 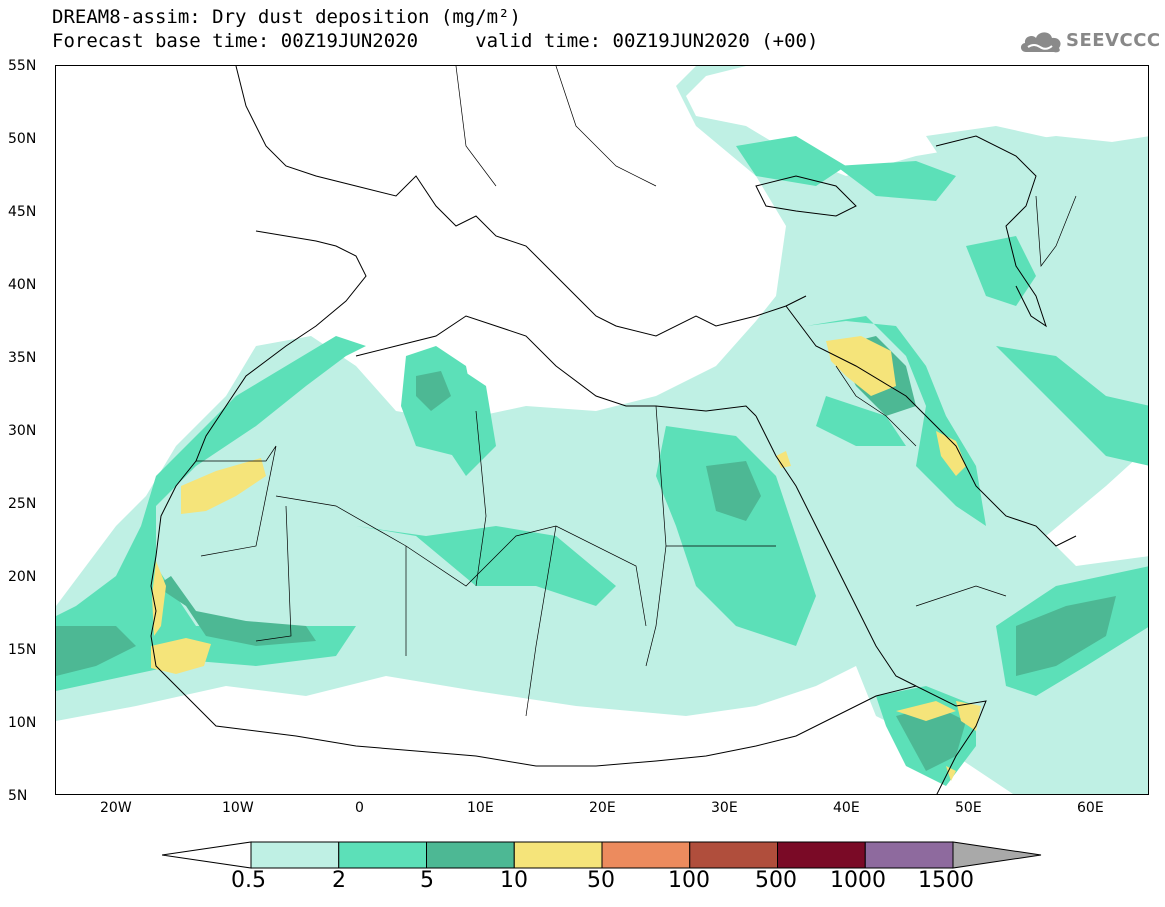 I want to click on lat-label-50n: 50N, so click(x=22, y=139).